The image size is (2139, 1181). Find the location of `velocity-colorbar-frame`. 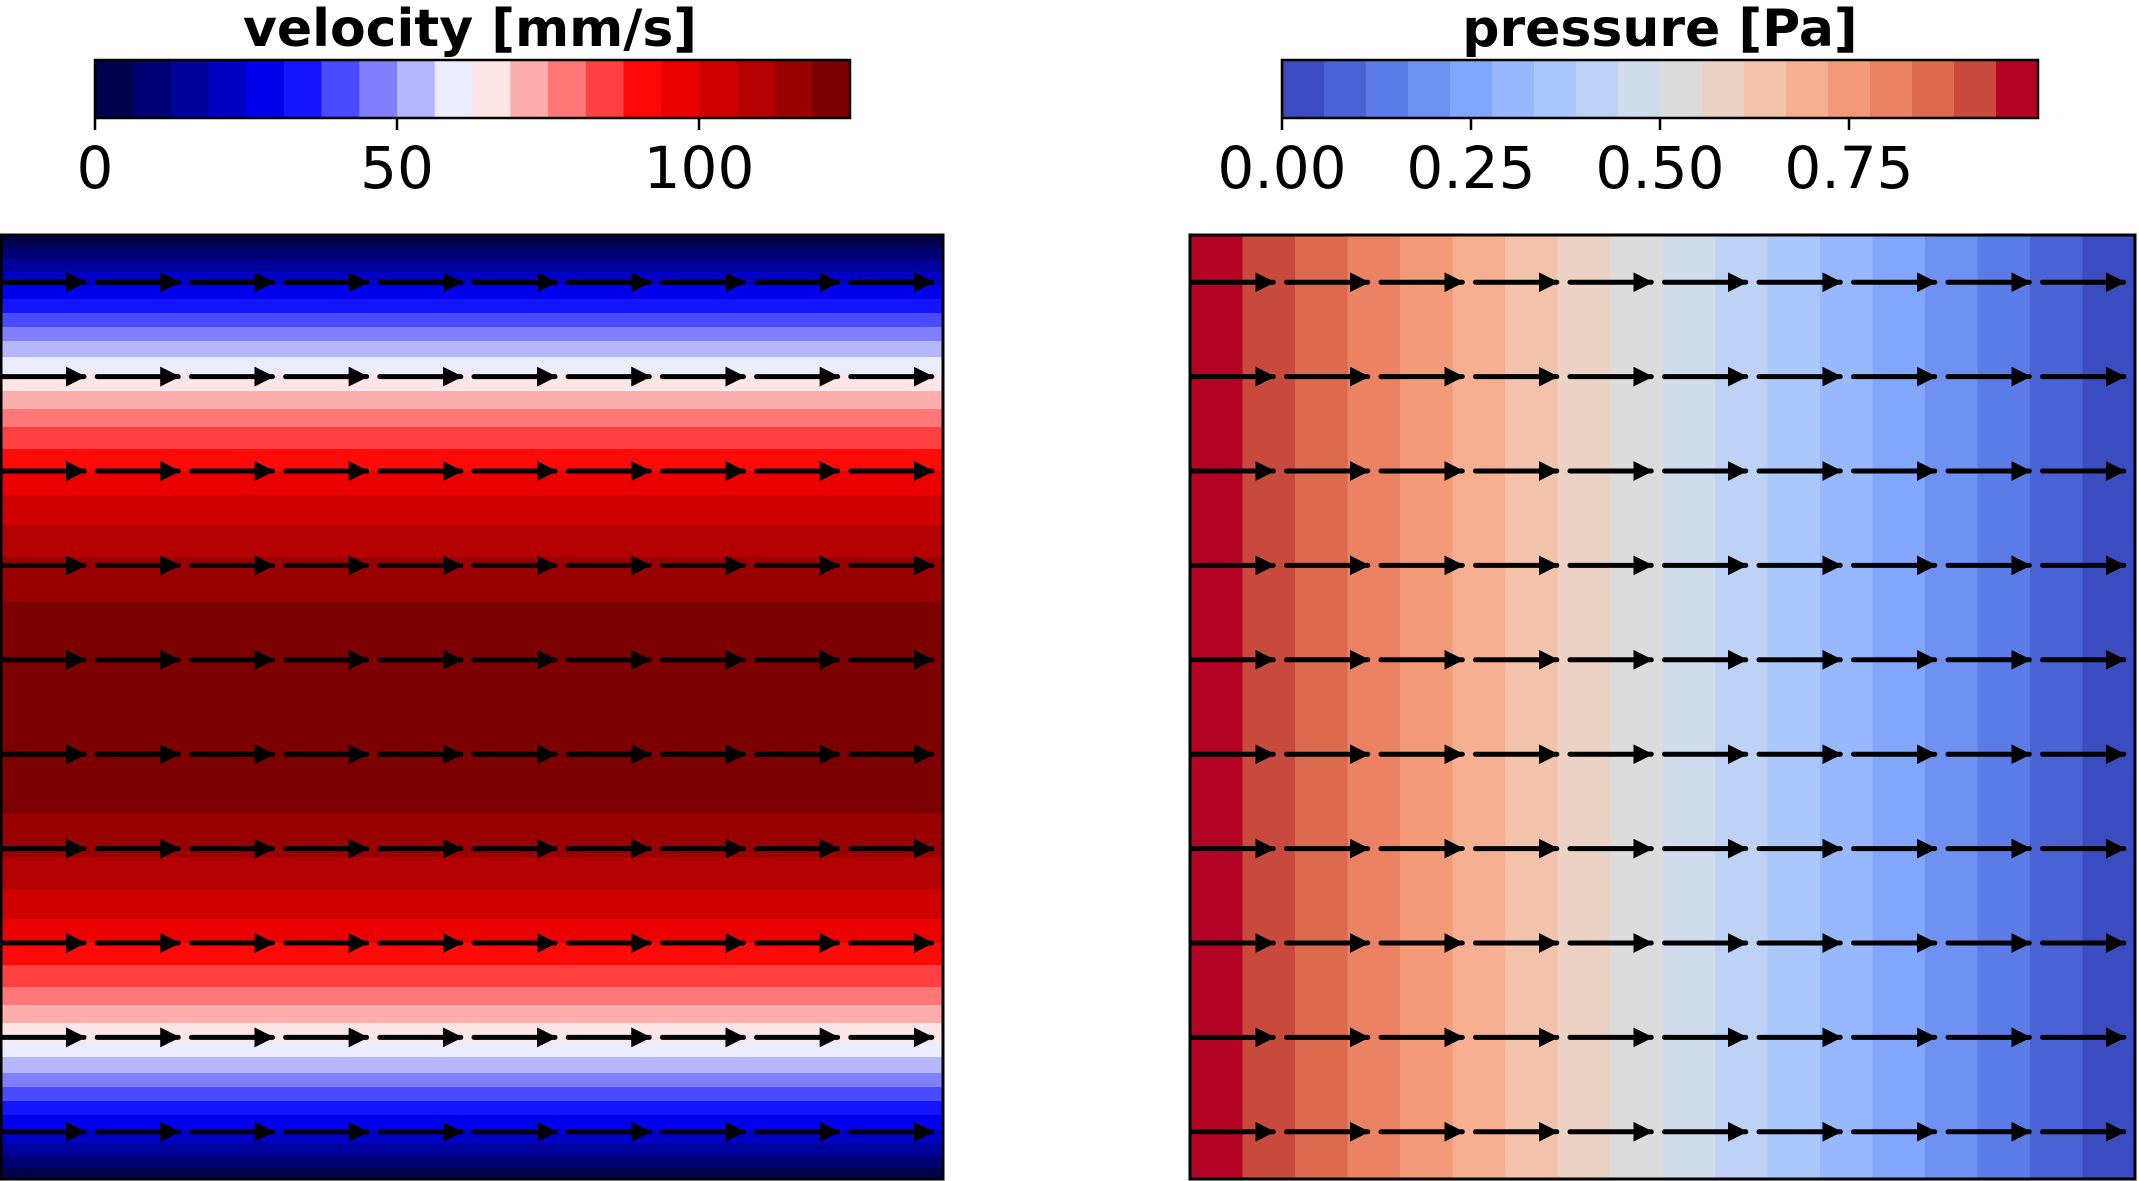

velocity-colorbar-frame is located at coordinates (472, 89).